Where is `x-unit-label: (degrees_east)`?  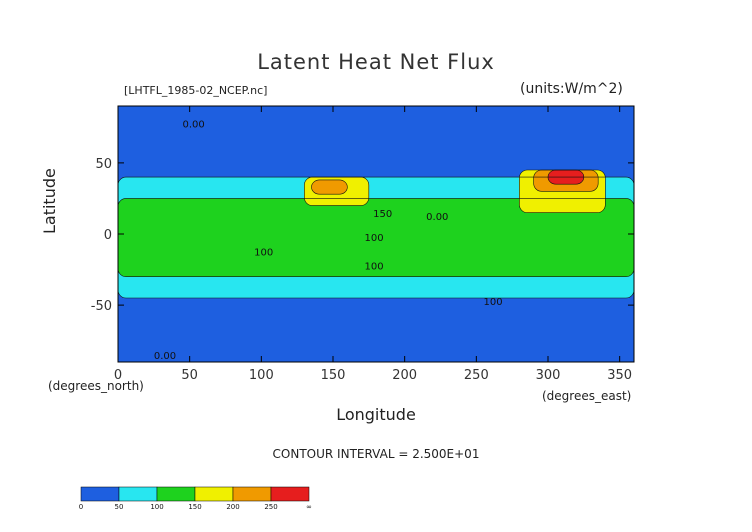 x-unit-label: (degrees_east) is located at coordinates (587, 396).